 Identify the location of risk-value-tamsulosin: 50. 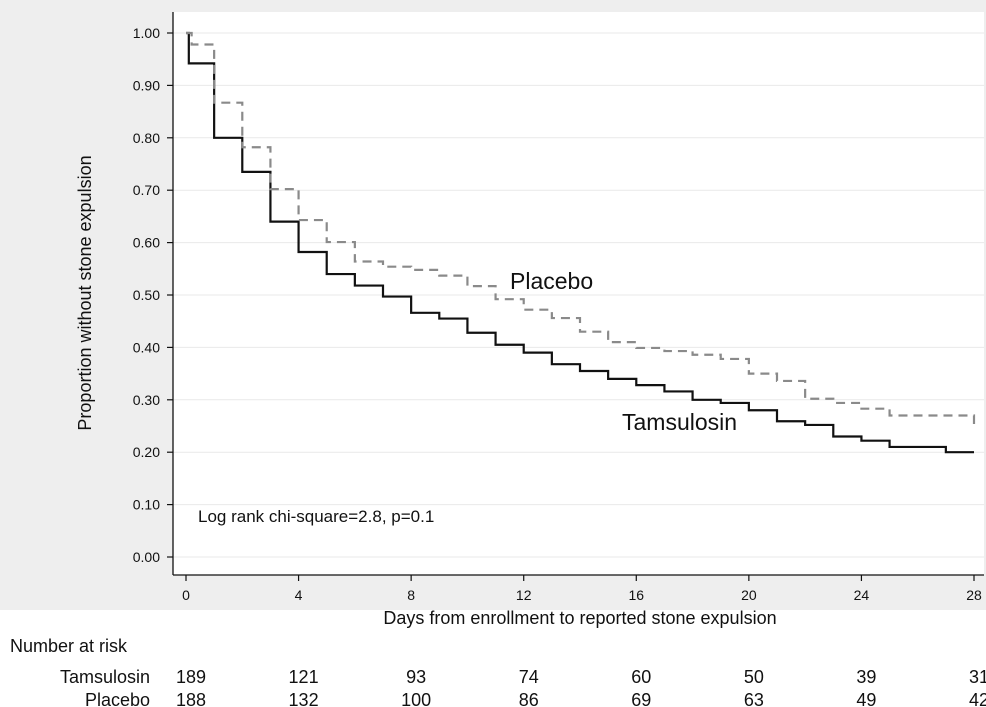
(754, 677).